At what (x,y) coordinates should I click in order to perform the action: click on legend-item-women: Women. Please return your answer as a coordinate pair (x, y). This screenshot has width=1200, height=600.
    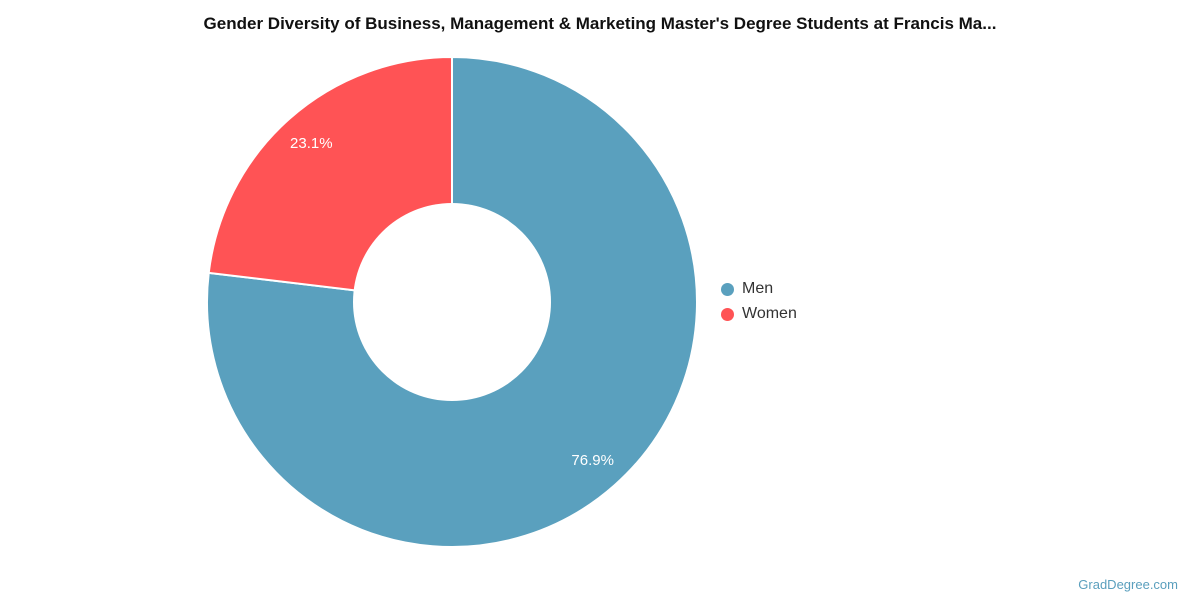
    Looking at the image, I should click on (759, 314).